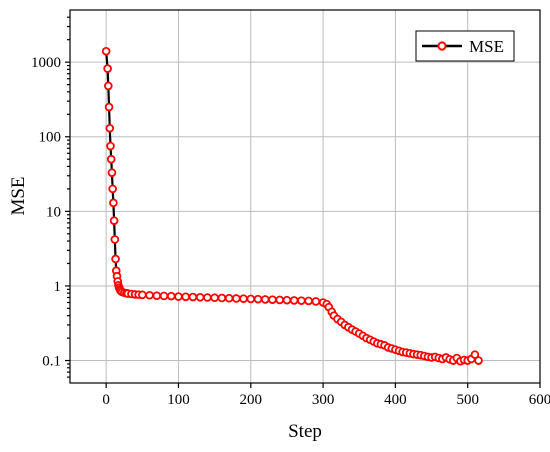  What do you see at coordinates (18, 195) in the screenshot?
I see `y-axis-title: MSE` at bounding box center [18, 195].